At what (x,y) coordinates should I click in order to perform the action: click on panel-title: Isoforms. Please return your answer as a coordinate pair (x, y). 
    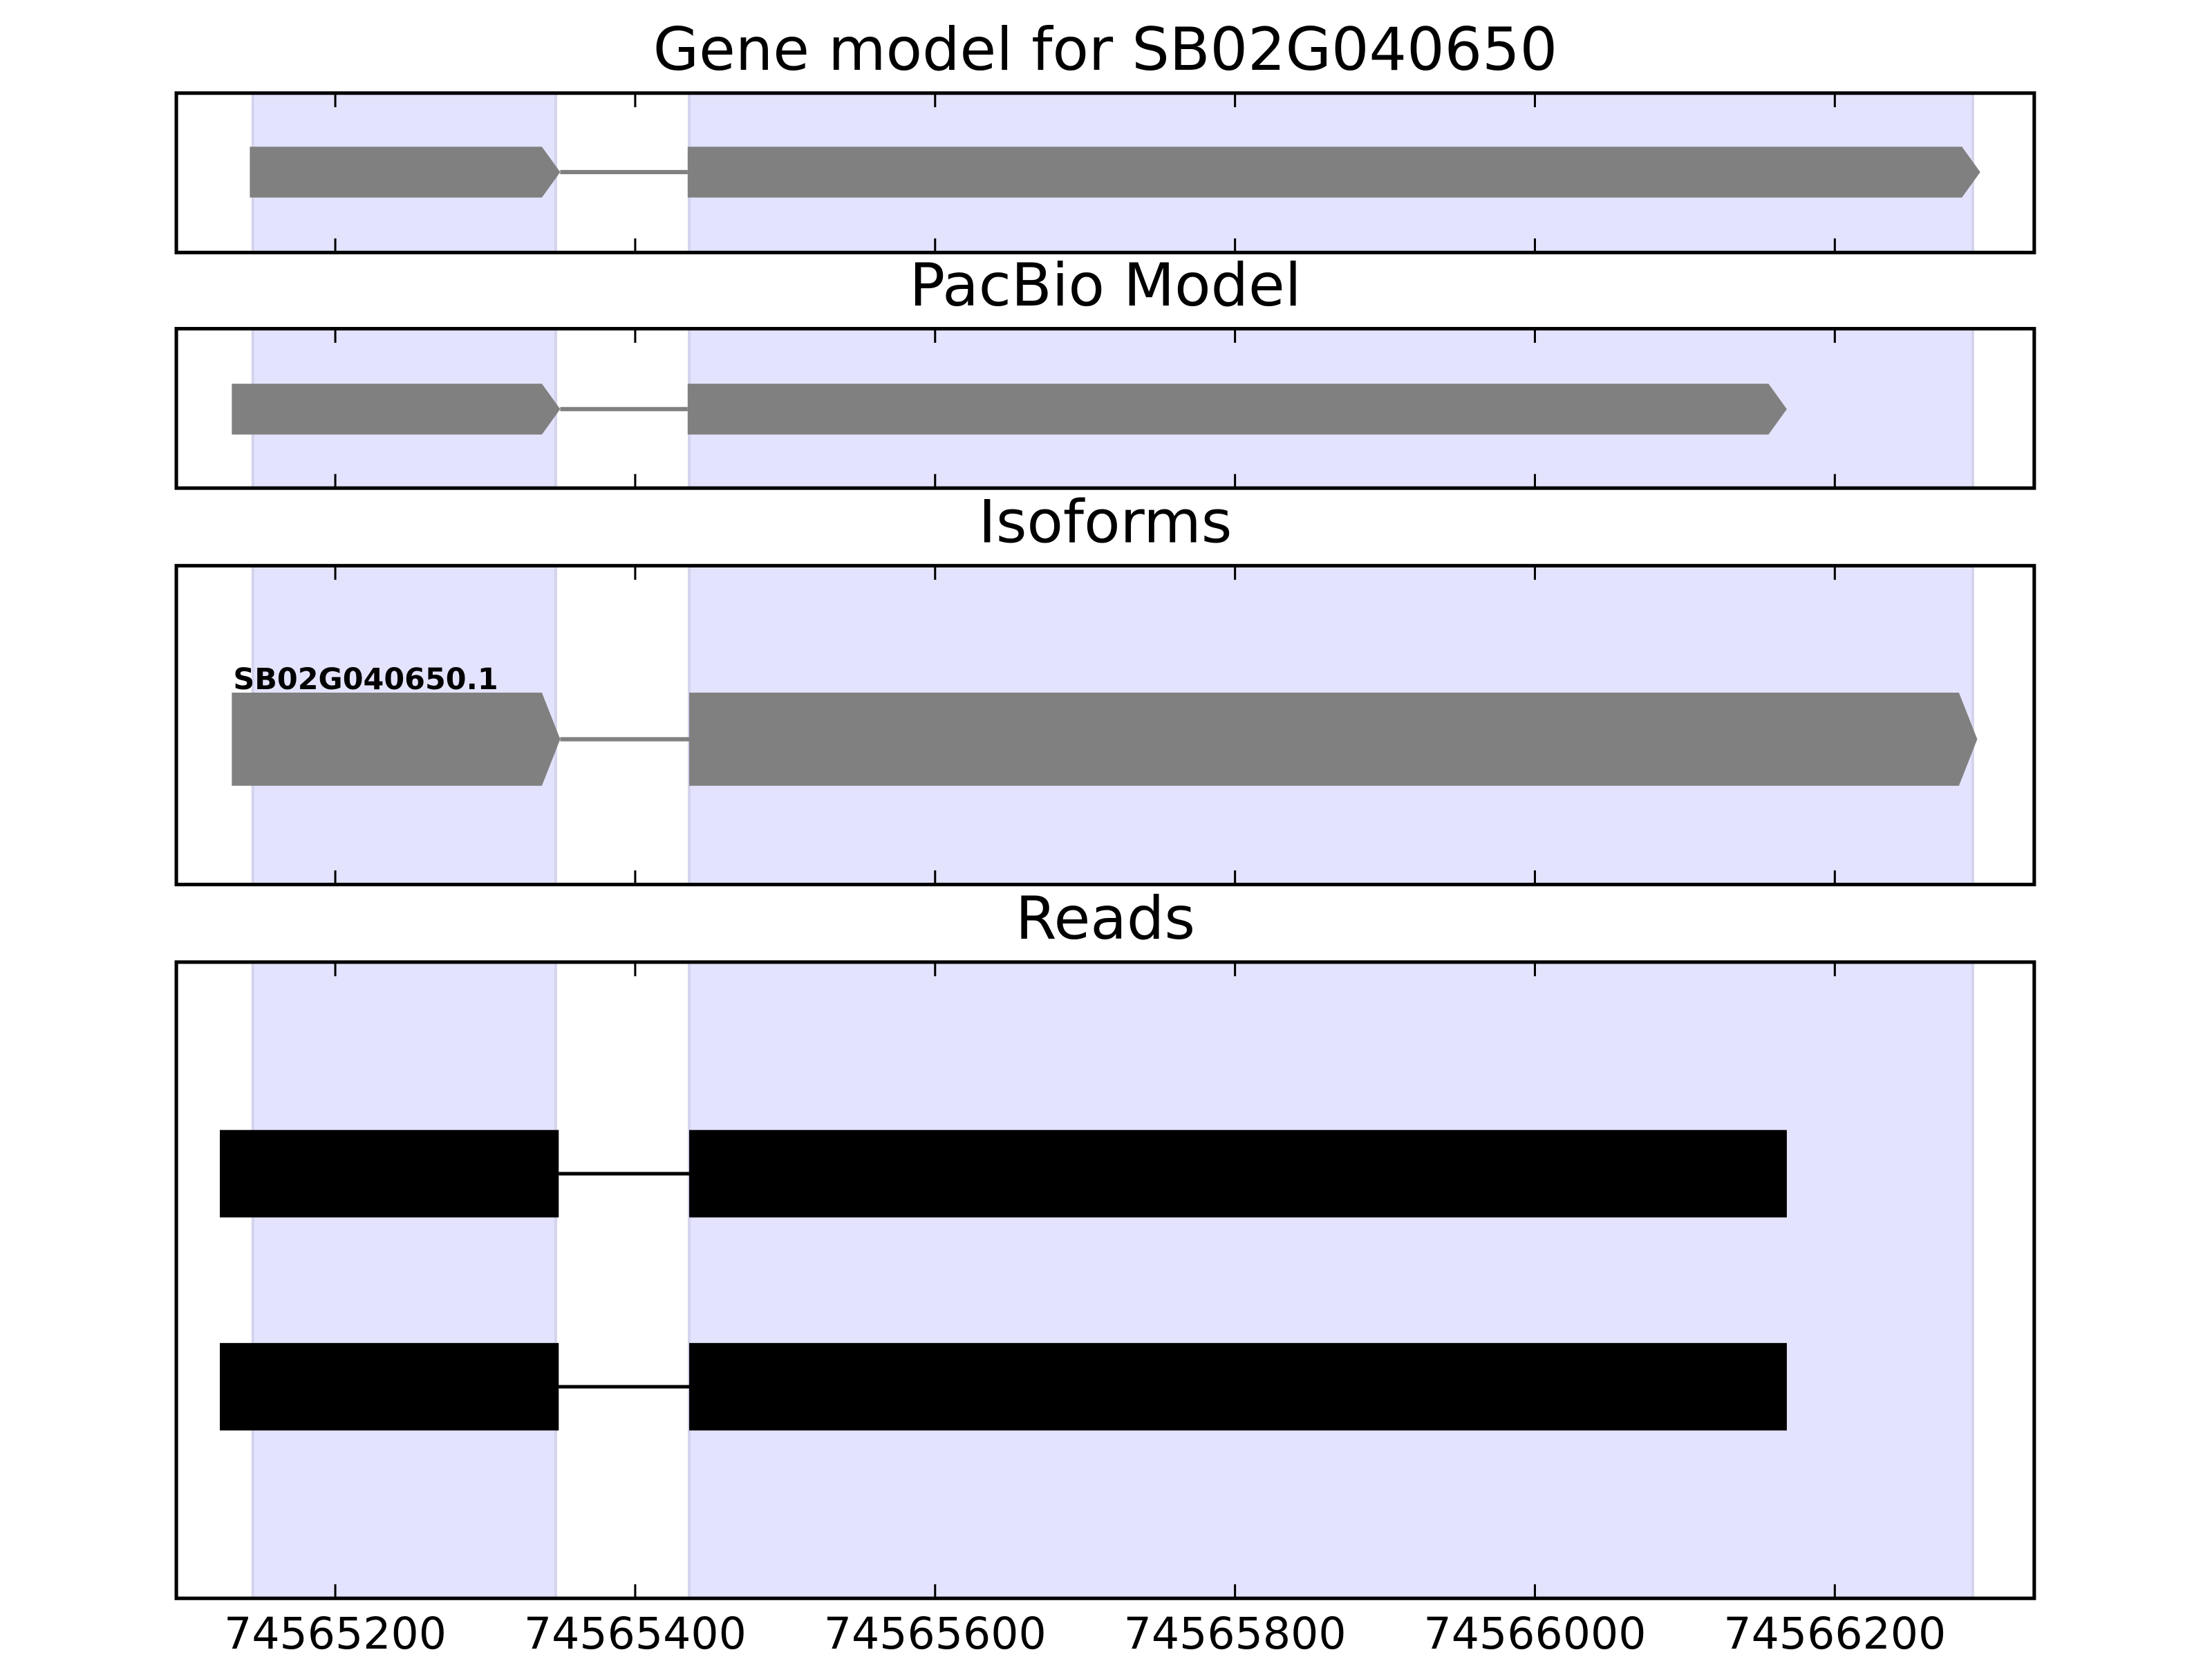
    Looking at the image, I should click on (1105, 522).